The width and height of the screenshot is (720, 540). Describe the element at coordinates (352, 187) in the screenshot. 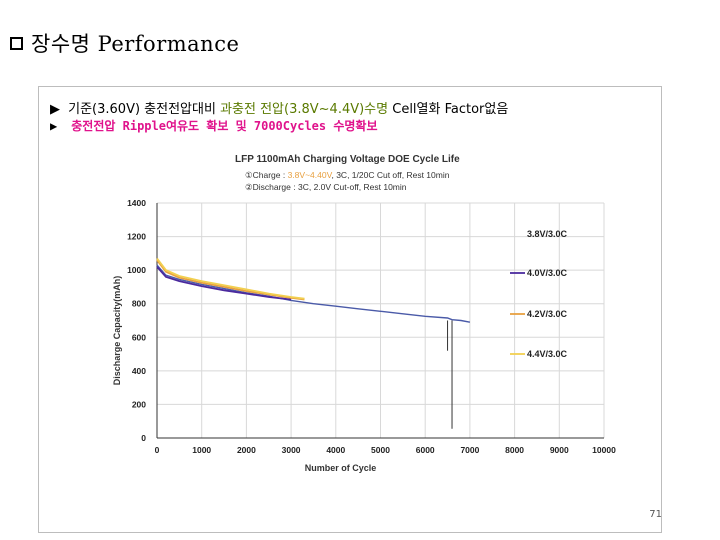

I see `subtitle-rest: 3C, 2.0V Cut-off, Rest 10min` at that location.